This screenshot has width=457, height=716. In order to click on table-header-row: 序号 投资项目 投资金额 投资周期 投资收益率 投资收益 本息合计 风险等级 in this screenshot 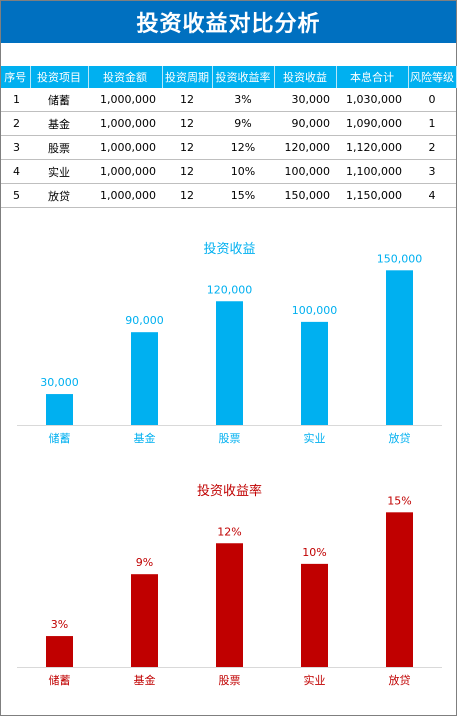, I will do `click(229, 77)`.